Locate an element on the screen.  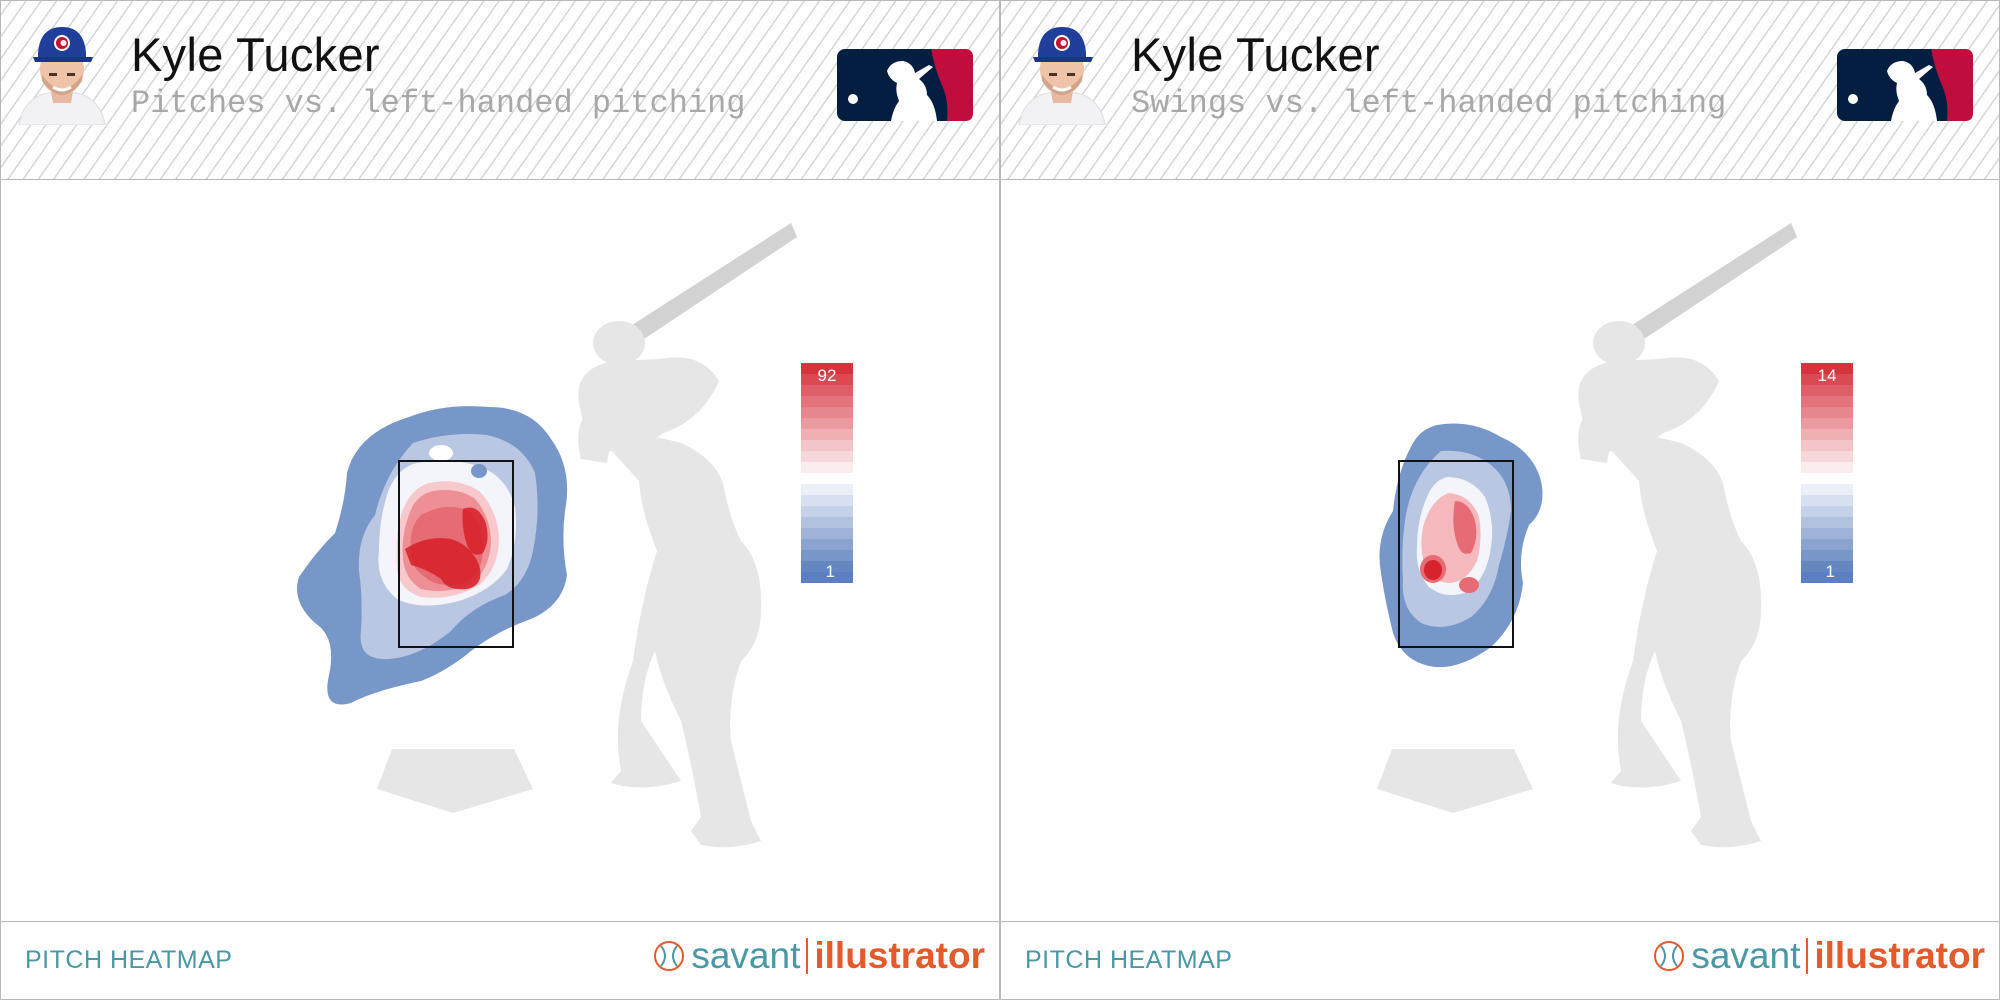
chart-subtitle: Swings vs. left-handed pitching is located at coordinates (1429, 103).